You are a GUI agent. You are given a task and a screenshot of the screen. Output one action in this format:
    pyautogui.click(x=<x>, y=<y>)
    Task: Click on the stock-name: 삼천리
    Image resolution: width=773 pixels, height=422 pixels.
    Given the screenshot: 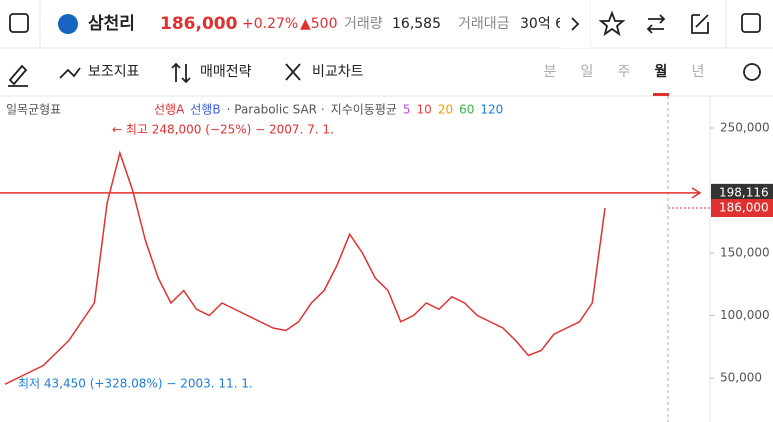 What is the action you would take?
    pyautogui.click(x=111, y=24)
    